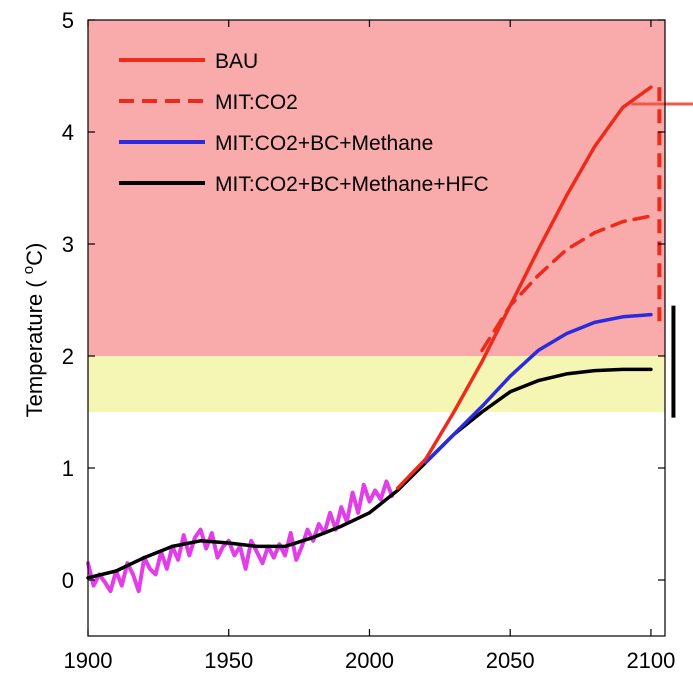 The width and height of the screenshot is (693, 691). I want to click on legend-label-mit-co2-bc-methane-hfc: MIT:CO2+BC+Methane+HFC, so click(352, 184).